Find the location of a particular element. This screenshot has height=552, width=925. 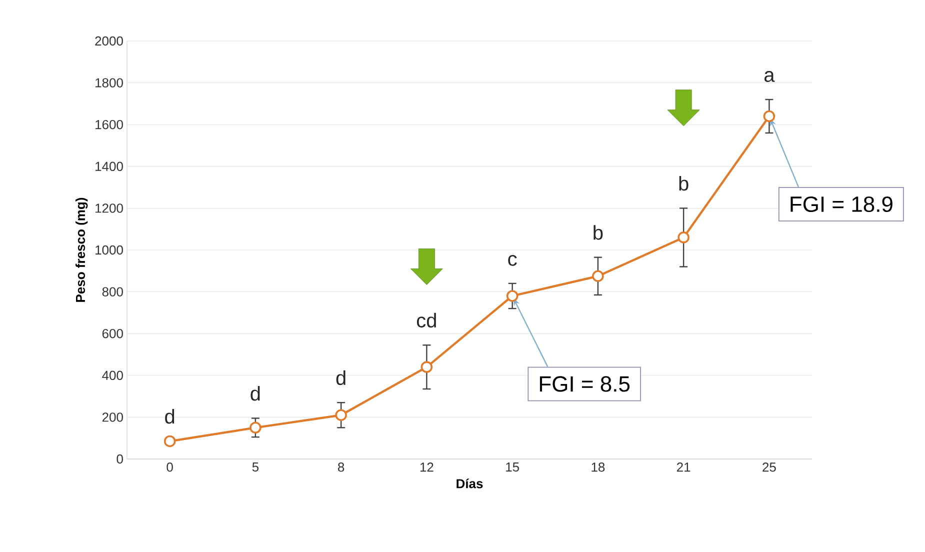

y-tick-label: 1600 is located at coordinates (109, 125).